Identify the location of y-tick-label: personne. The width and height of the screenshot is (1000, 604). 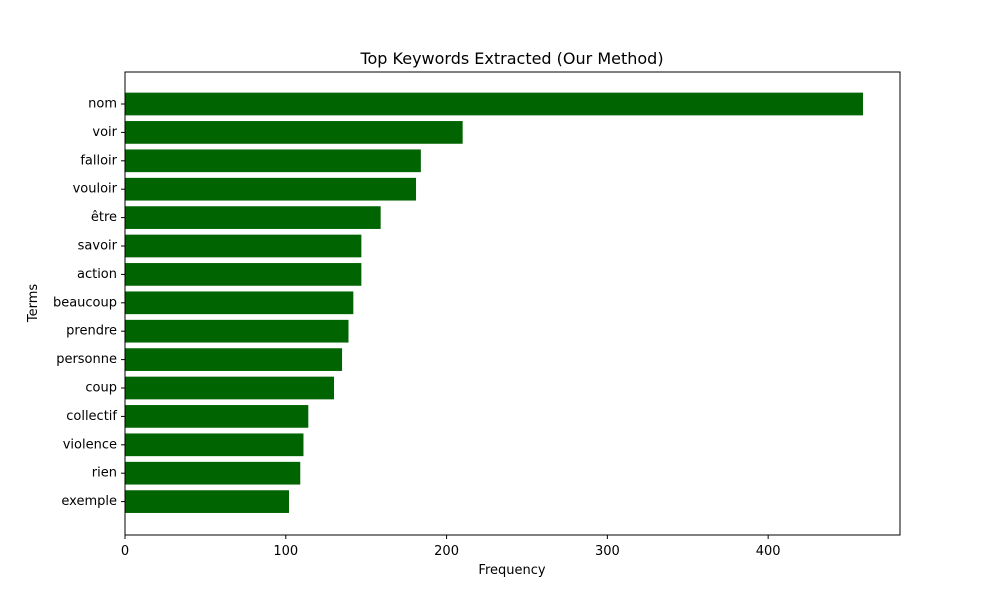
(86, 359).